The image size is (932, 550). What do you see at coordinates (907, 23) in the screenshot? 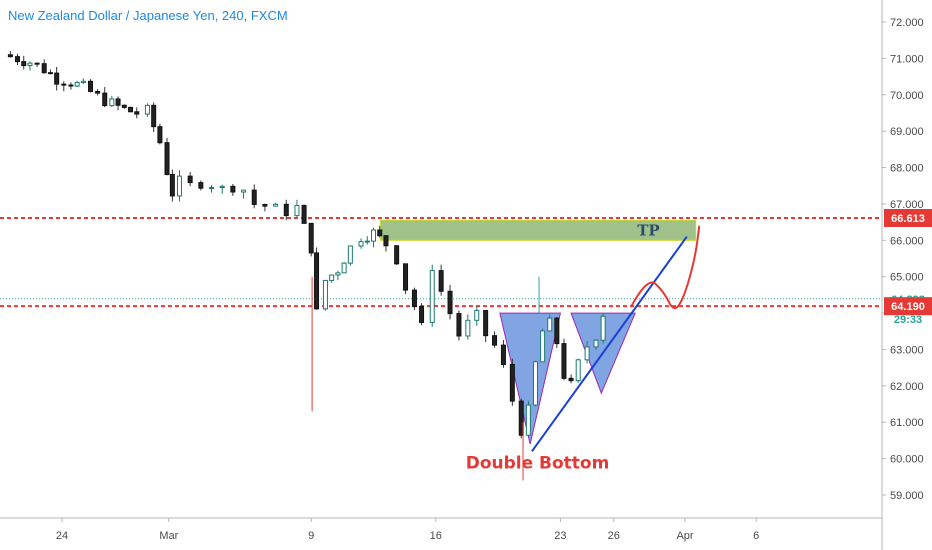
I see `y-tick-label: 72.000` at bounding box center [907, 23].